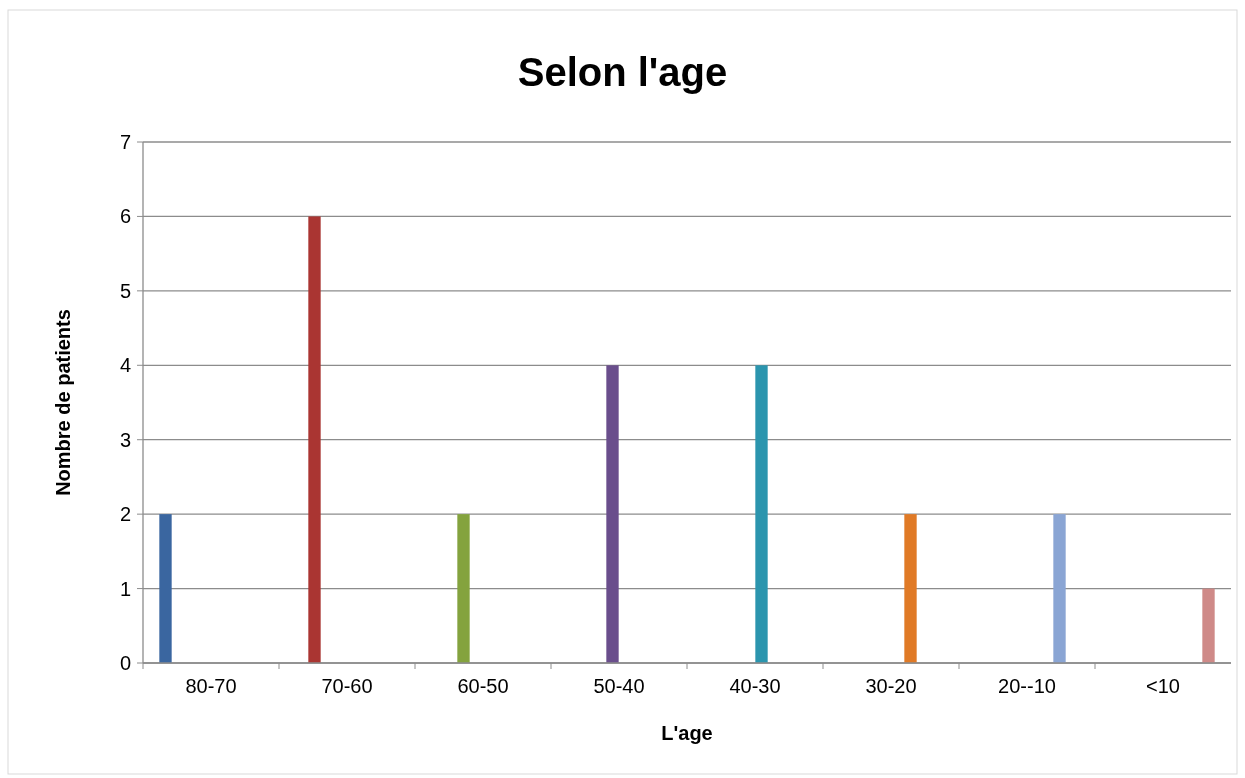 Image resolution: width=1245 pixels, height=778 pixels. Describe the element at coordinates (347, 686) in the screenshot. I see `x-tick-label: 70-60` at that location.